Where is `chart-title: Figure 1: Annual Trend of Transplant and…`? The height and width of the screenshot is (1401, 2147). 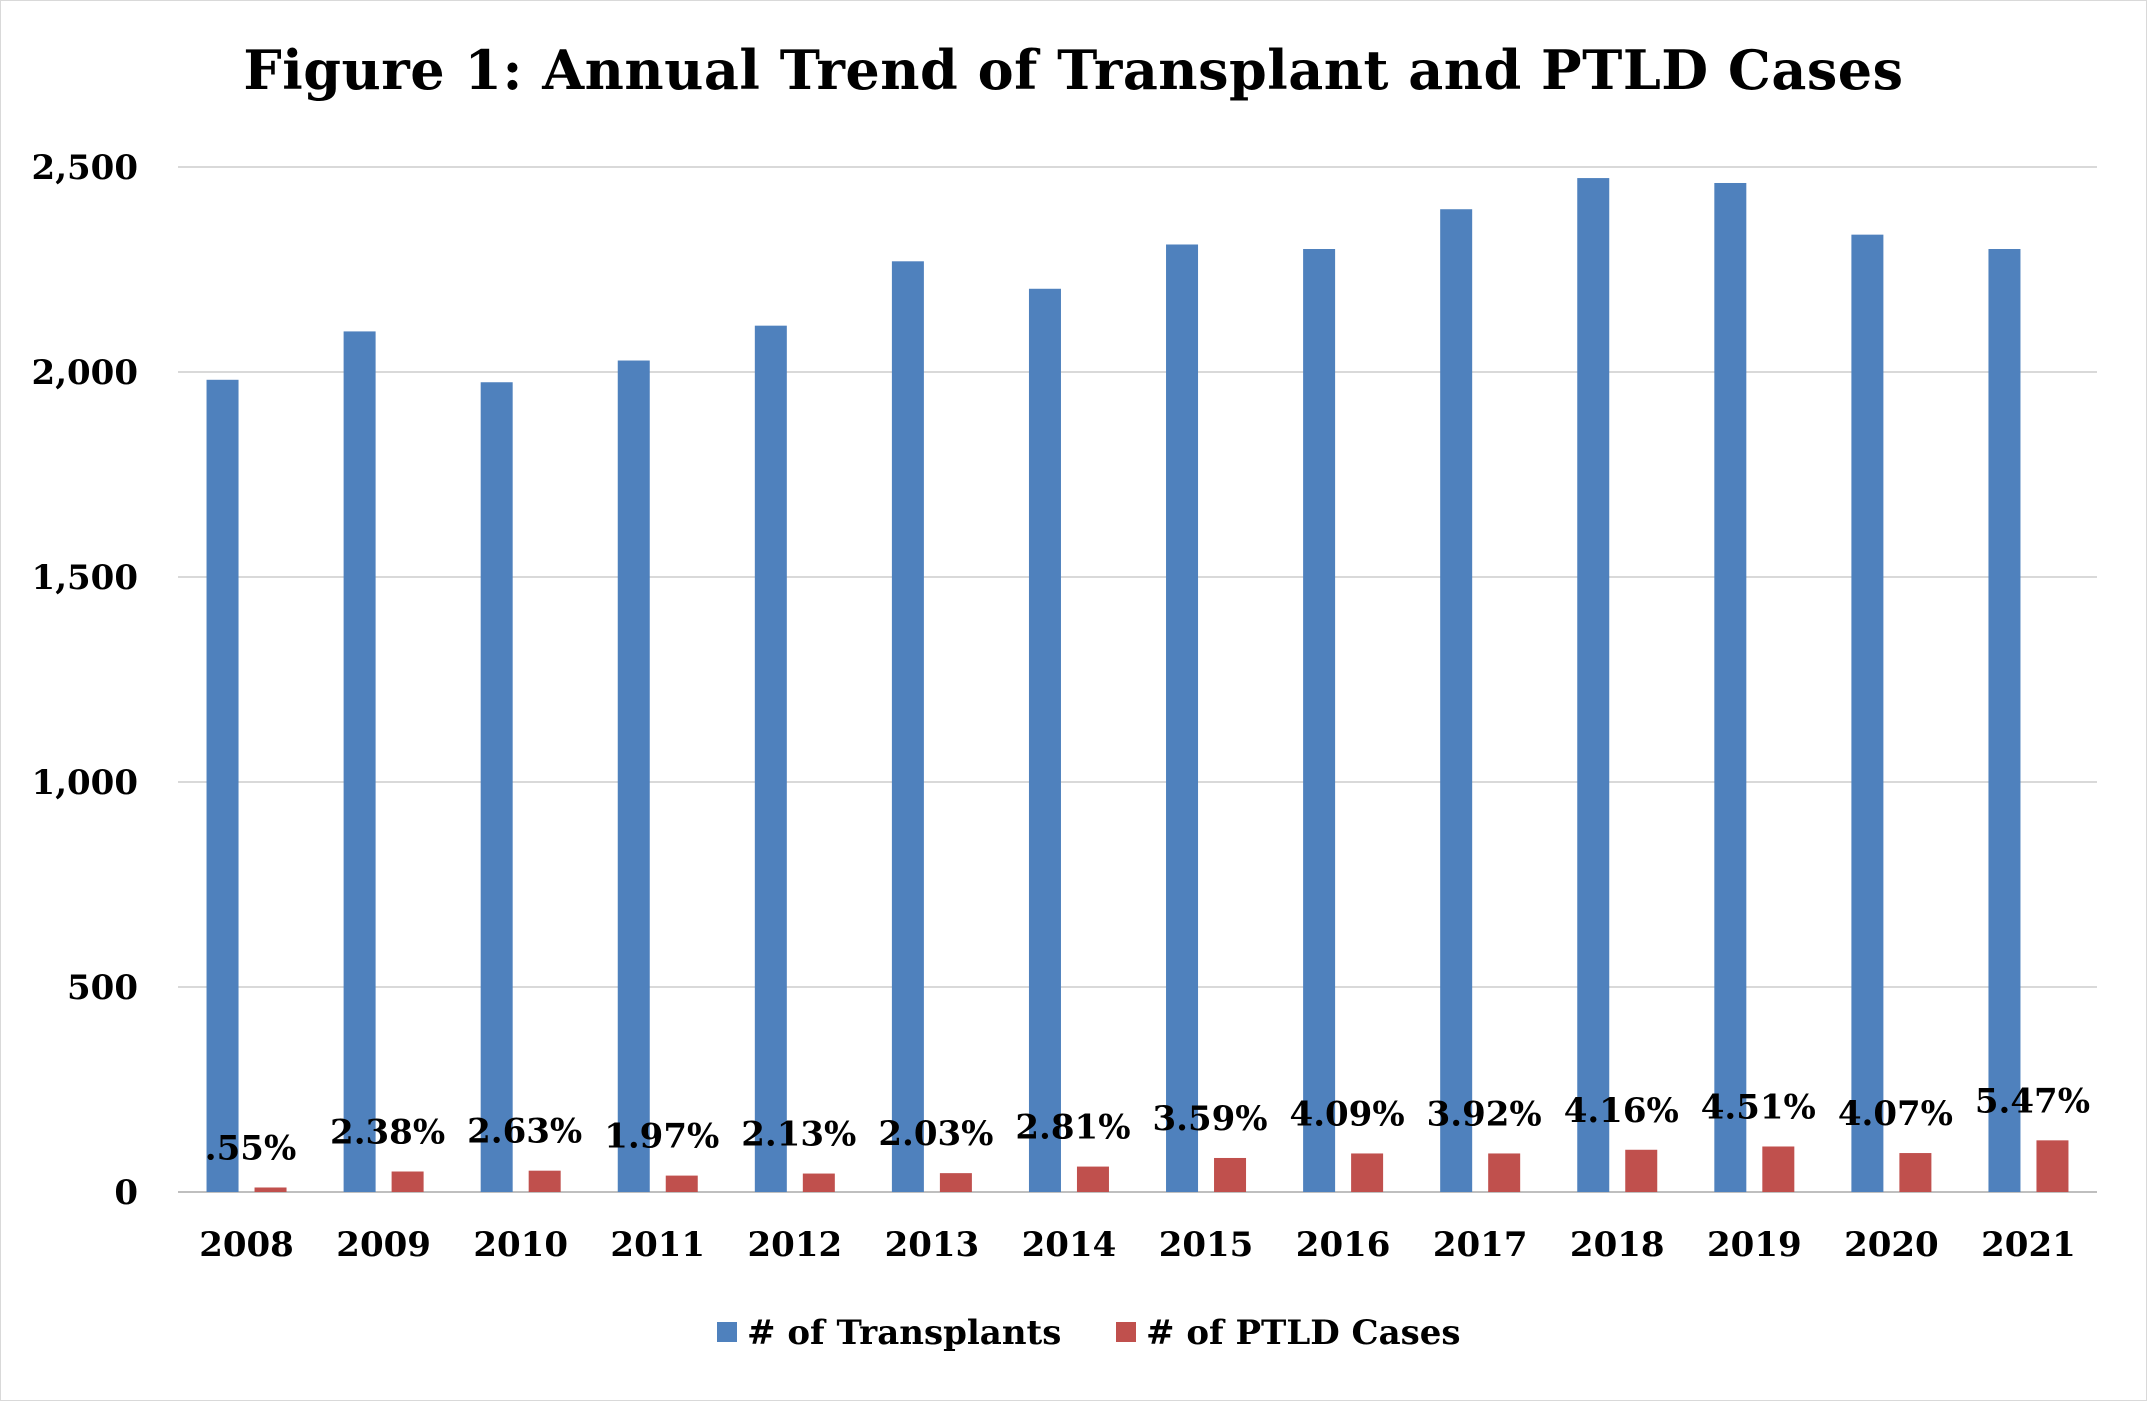
chart-title: Figure 1: Annual Trend of Transplant and… is located at coordinates (1073, 70).